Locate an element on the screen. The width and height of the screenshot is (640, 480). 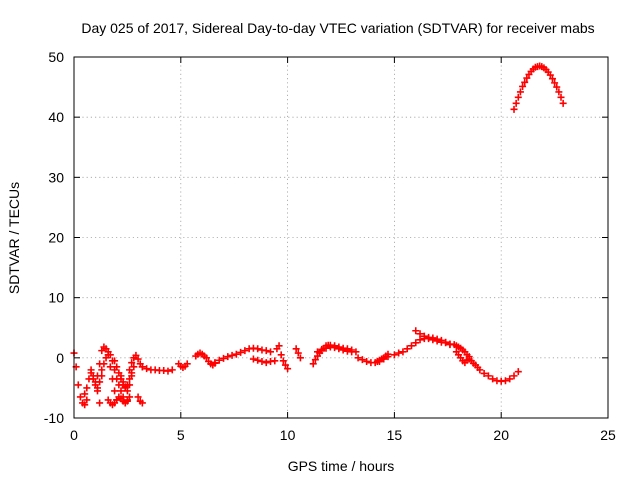
y-tick-label: 50 is located at coordinates (56, 57).